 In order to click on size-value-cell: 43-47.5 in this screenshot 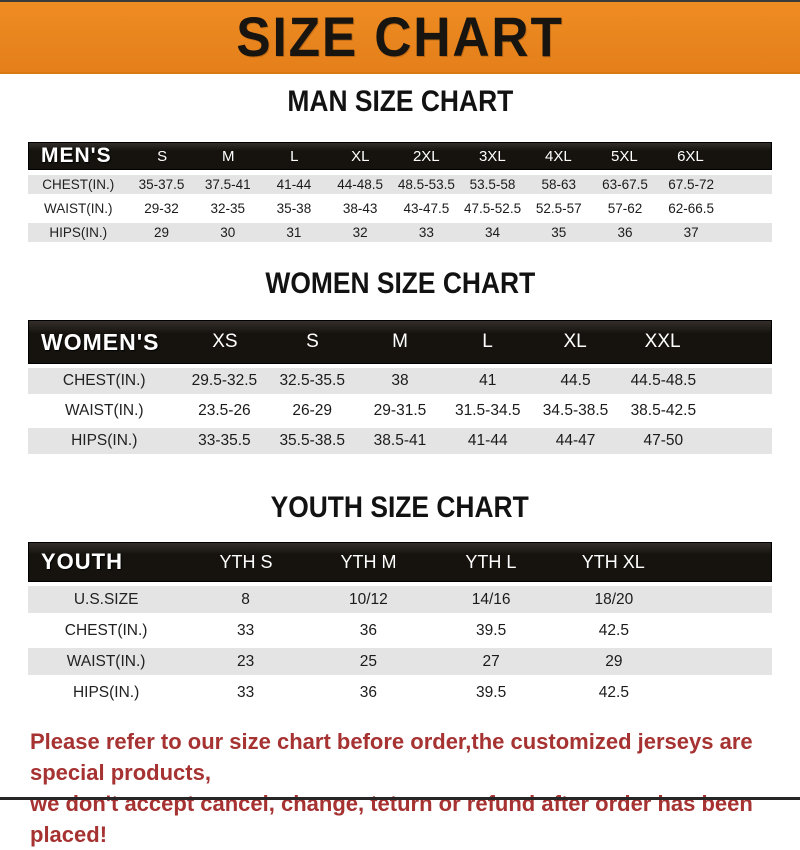, I will do `click(426, 208)`.